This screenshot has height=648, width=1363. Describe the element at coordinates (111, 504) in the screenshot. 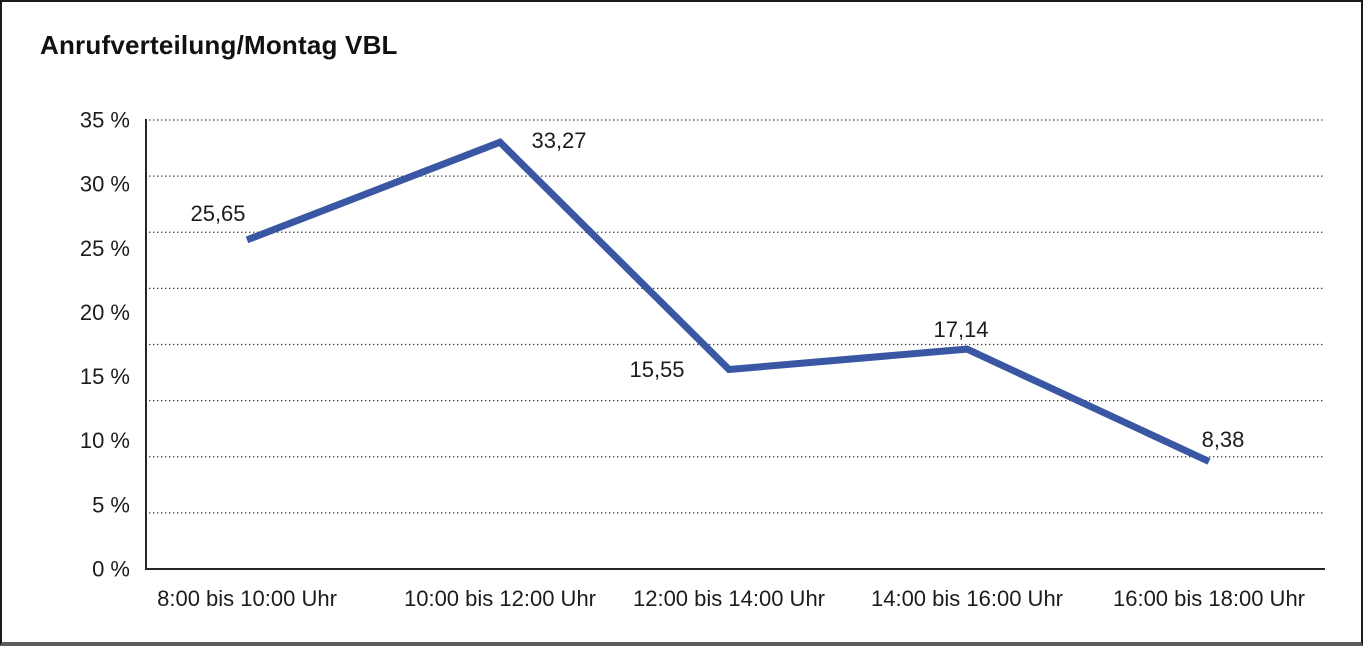

I see `y-tick-label: 5 %` at that location.